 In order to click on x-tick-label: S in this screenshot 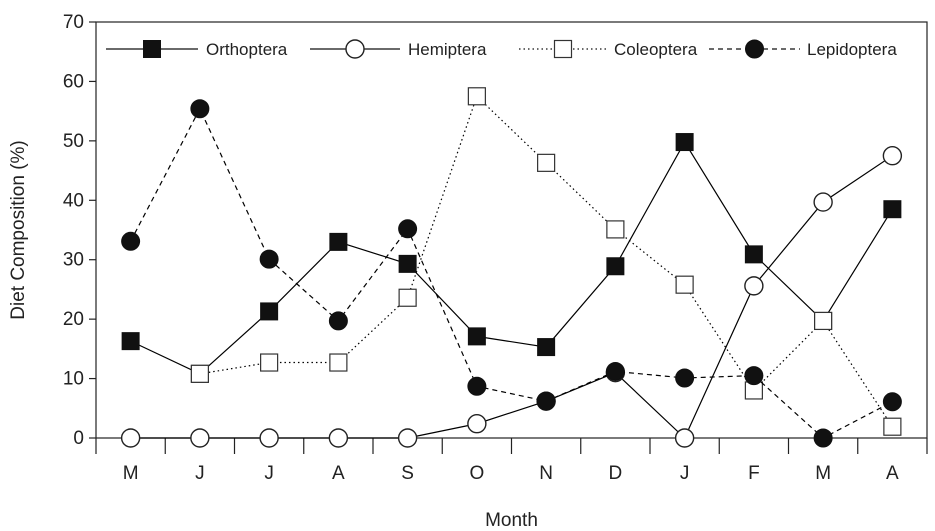, I will do `click(407, 473)`.